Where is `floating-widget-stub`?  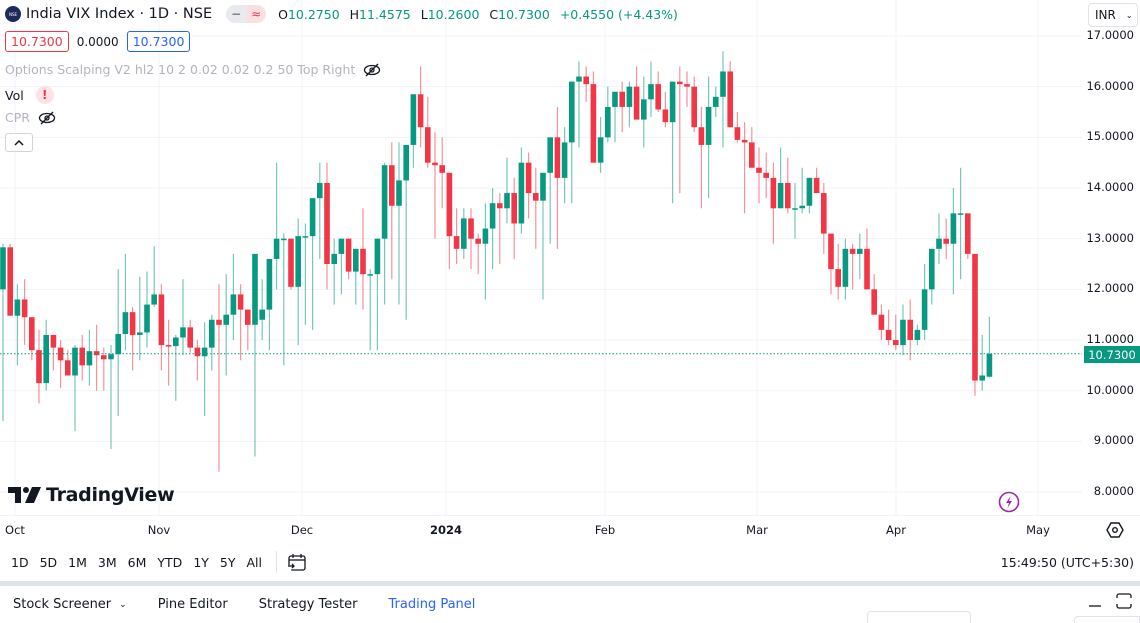 floating-widget-stub is located at coordinates (1107, 619).